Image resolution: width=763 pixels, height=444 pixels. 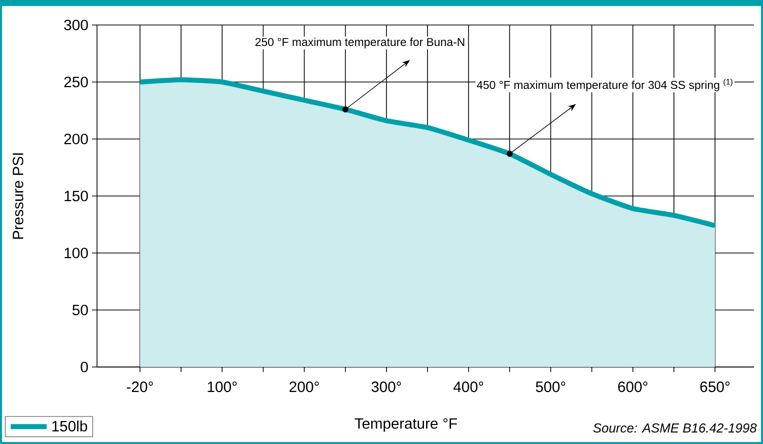 What do you see at coordinates (76, 82) in the screenshot?
I see `y-tick-label: 250` at bounding box center [76, 82].